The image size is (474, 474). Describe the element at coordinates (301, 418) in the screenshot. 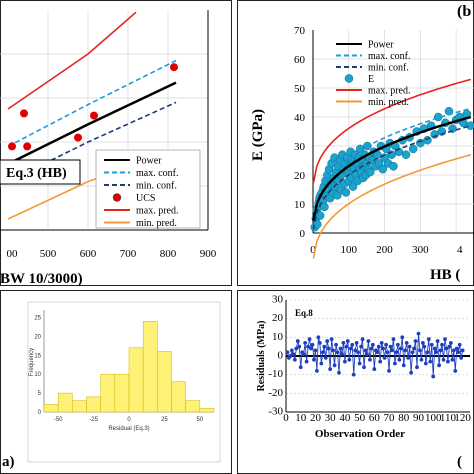

I see `x-tick-label: 10` at that location.